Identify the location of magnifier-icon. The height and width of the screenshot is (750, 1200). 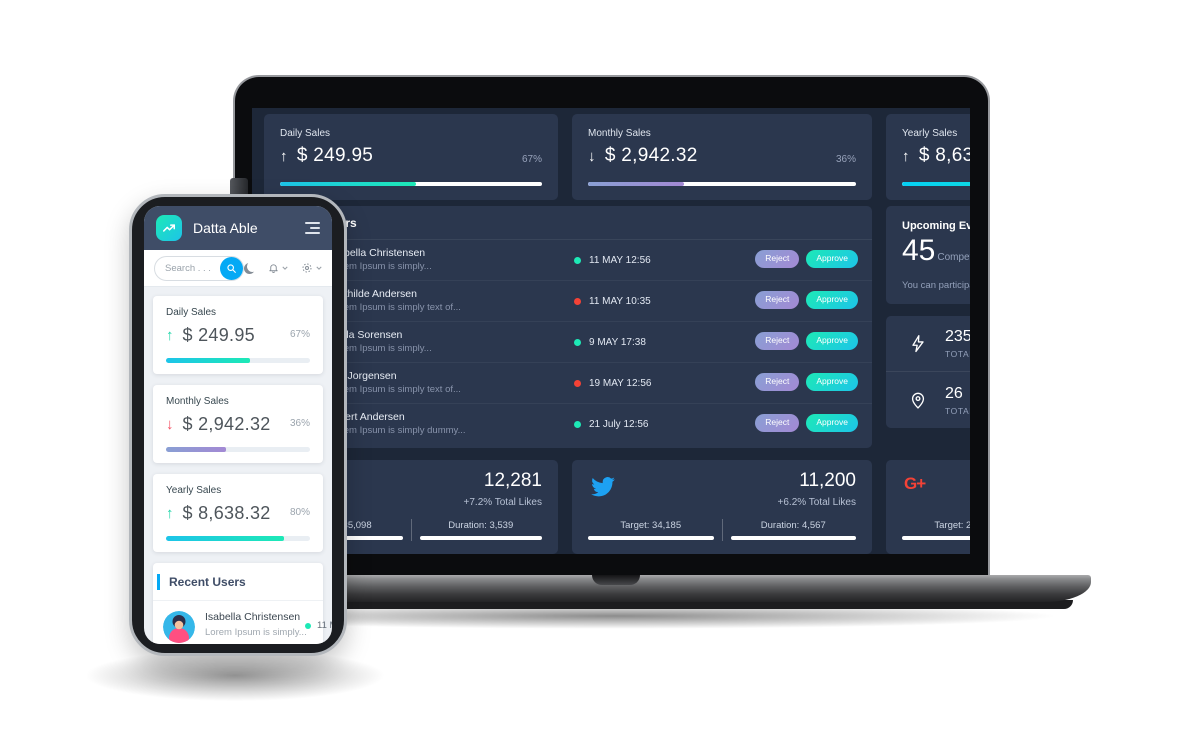
(231, 268).